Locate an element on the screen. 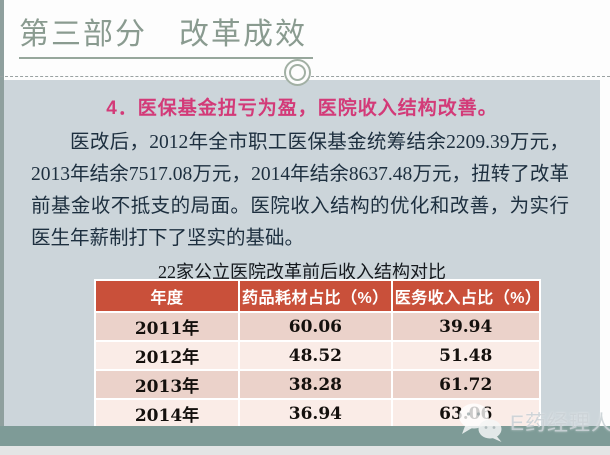 This screenshot has height=455, width=610. column-header-drug-ratio: 药品耗材占比（%） is located at coordinates (315, 296).